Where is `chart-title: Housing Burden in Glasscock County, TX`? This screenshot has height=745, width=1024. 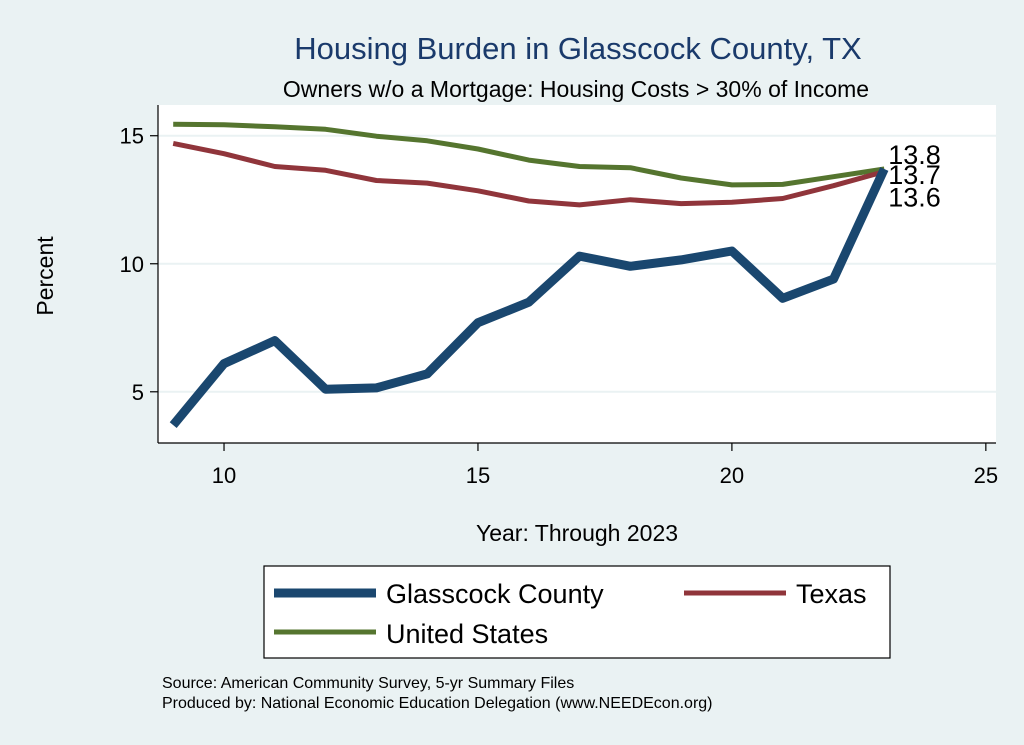
chart-title: Housing Burden in Glasscock County, TX is located at coordinates (578, 48).